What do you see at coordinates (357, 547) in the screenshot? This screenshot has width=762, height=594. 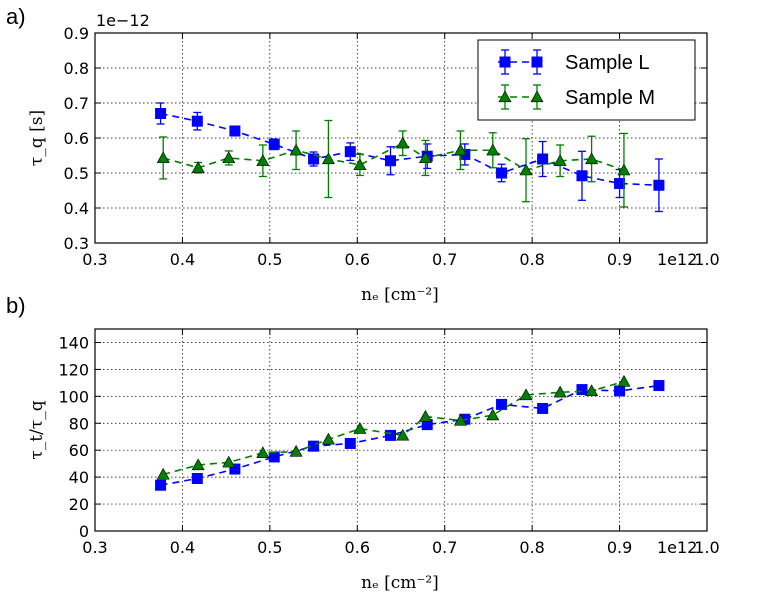 I see `panel-b-x-tick-label: 0.6` at bounding box center [357, 547].